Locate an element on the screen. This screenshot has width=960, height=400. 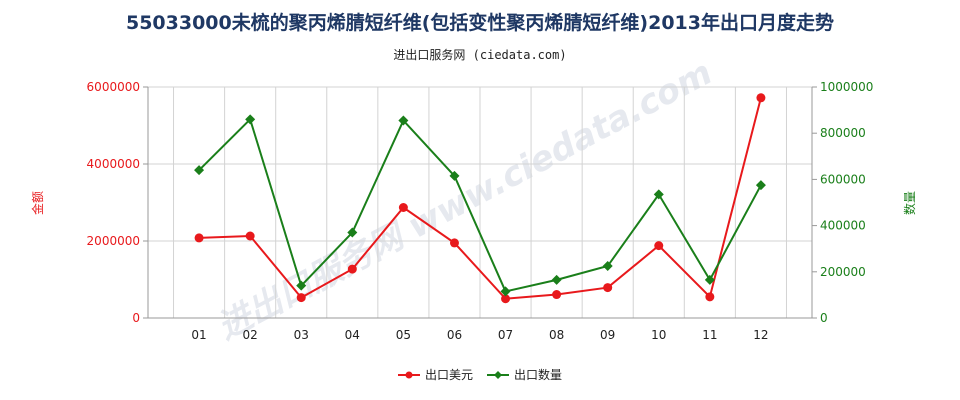
x-tick-label: 03 is located at coordinates (301, 335).